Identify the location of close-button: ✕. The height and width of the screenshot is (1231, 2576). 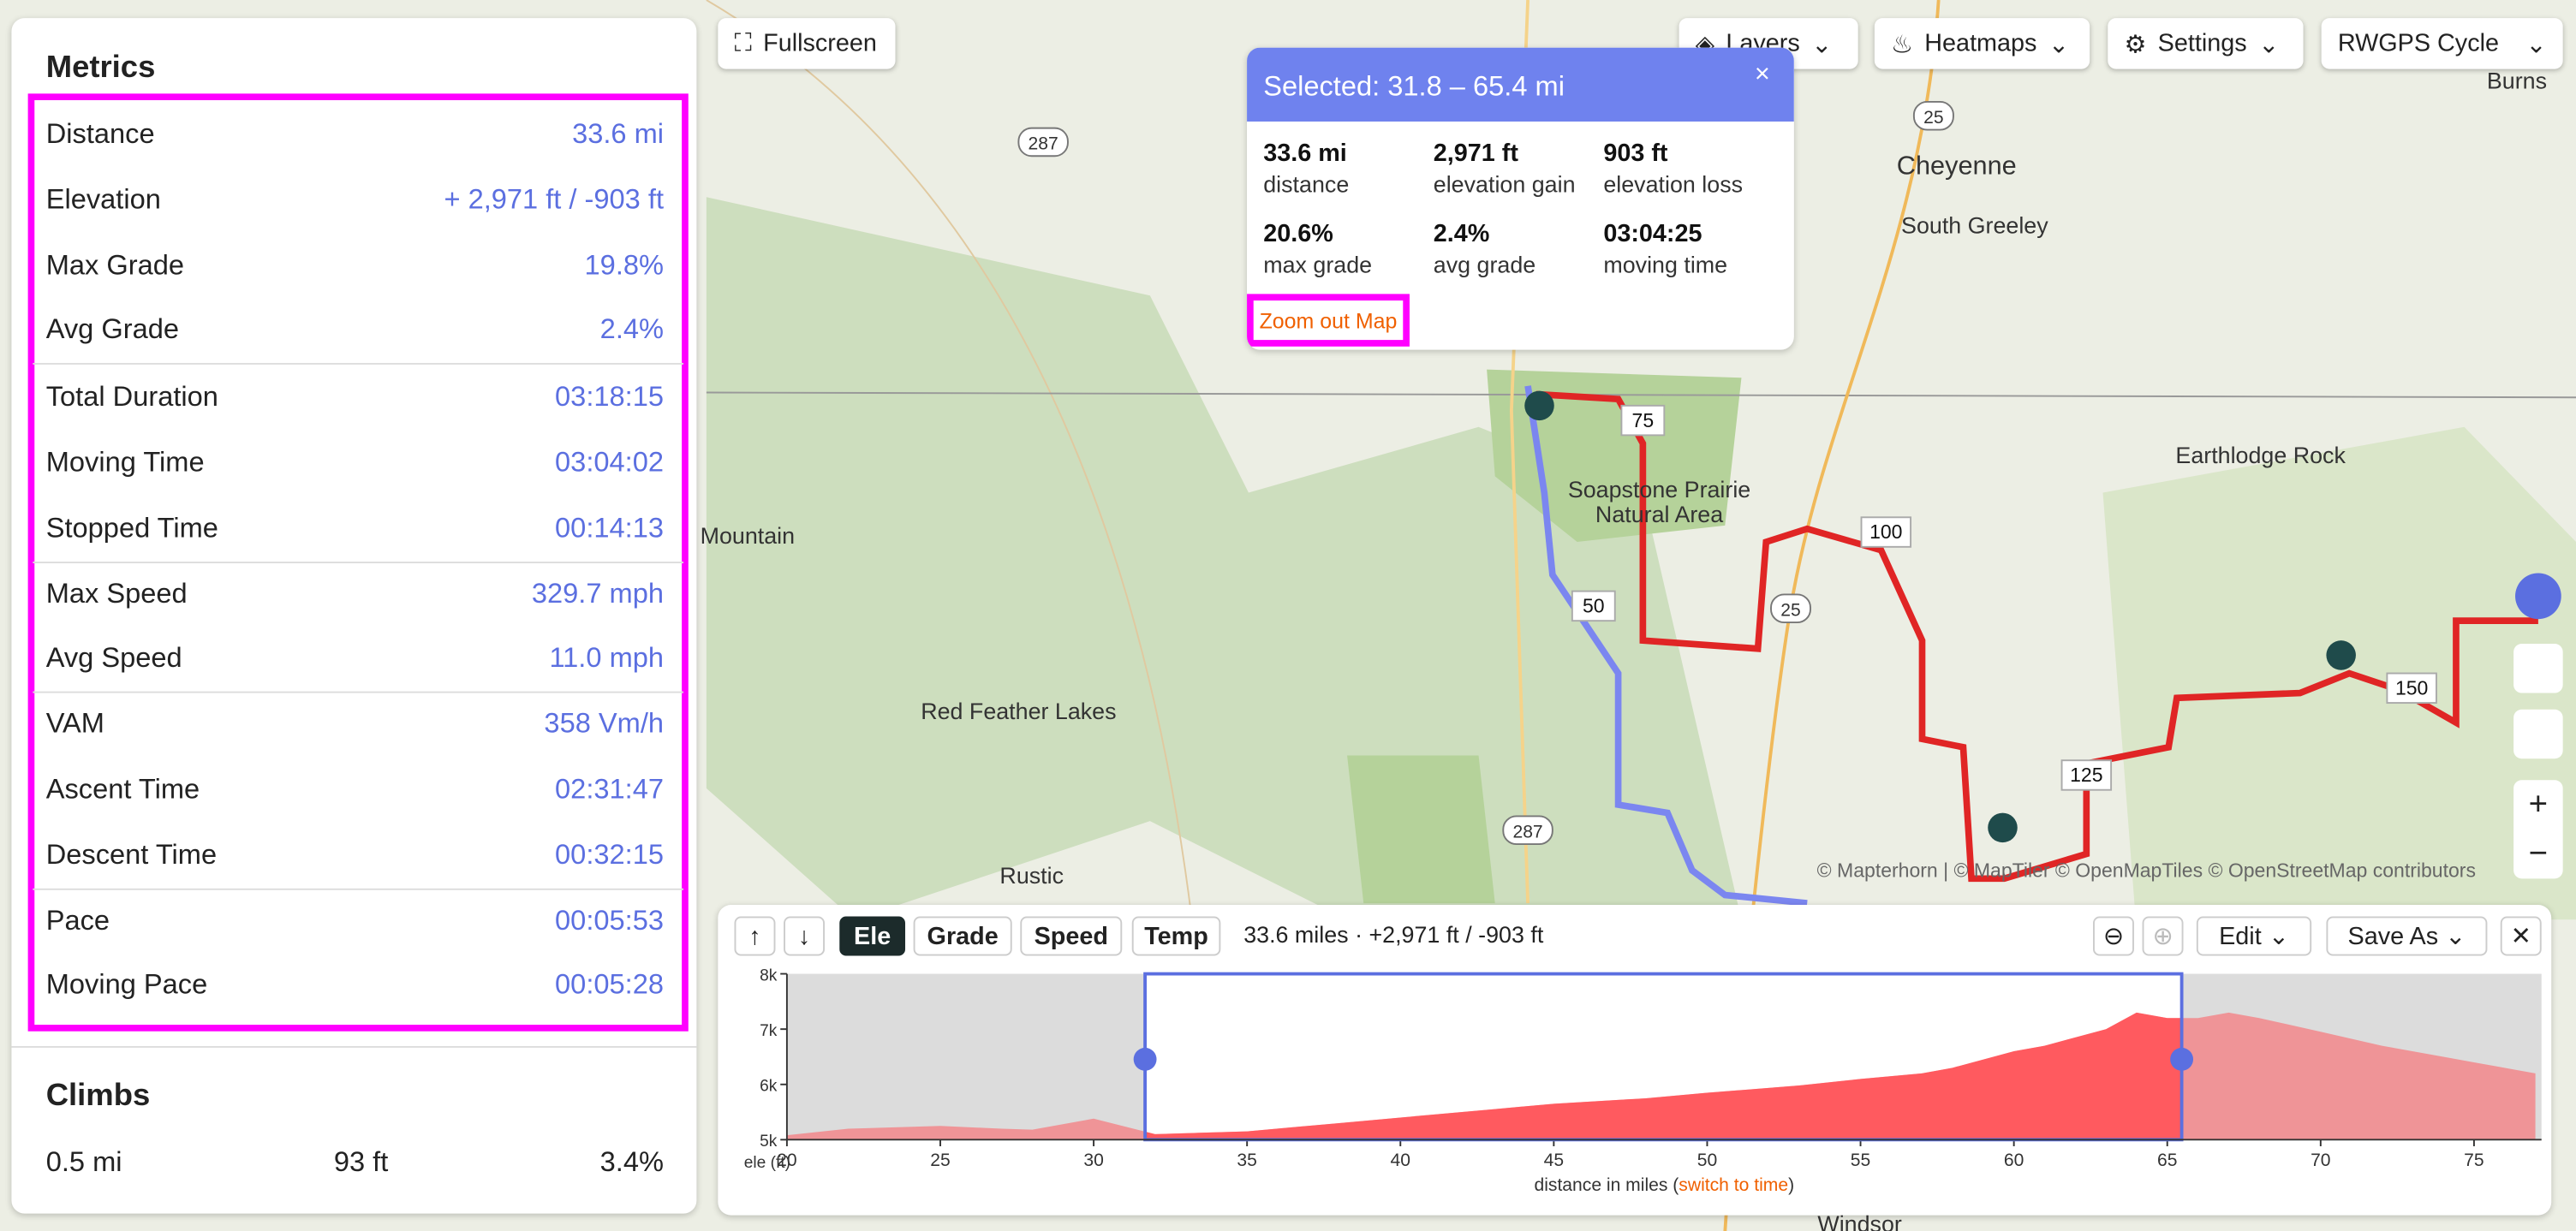
(2521, 936).